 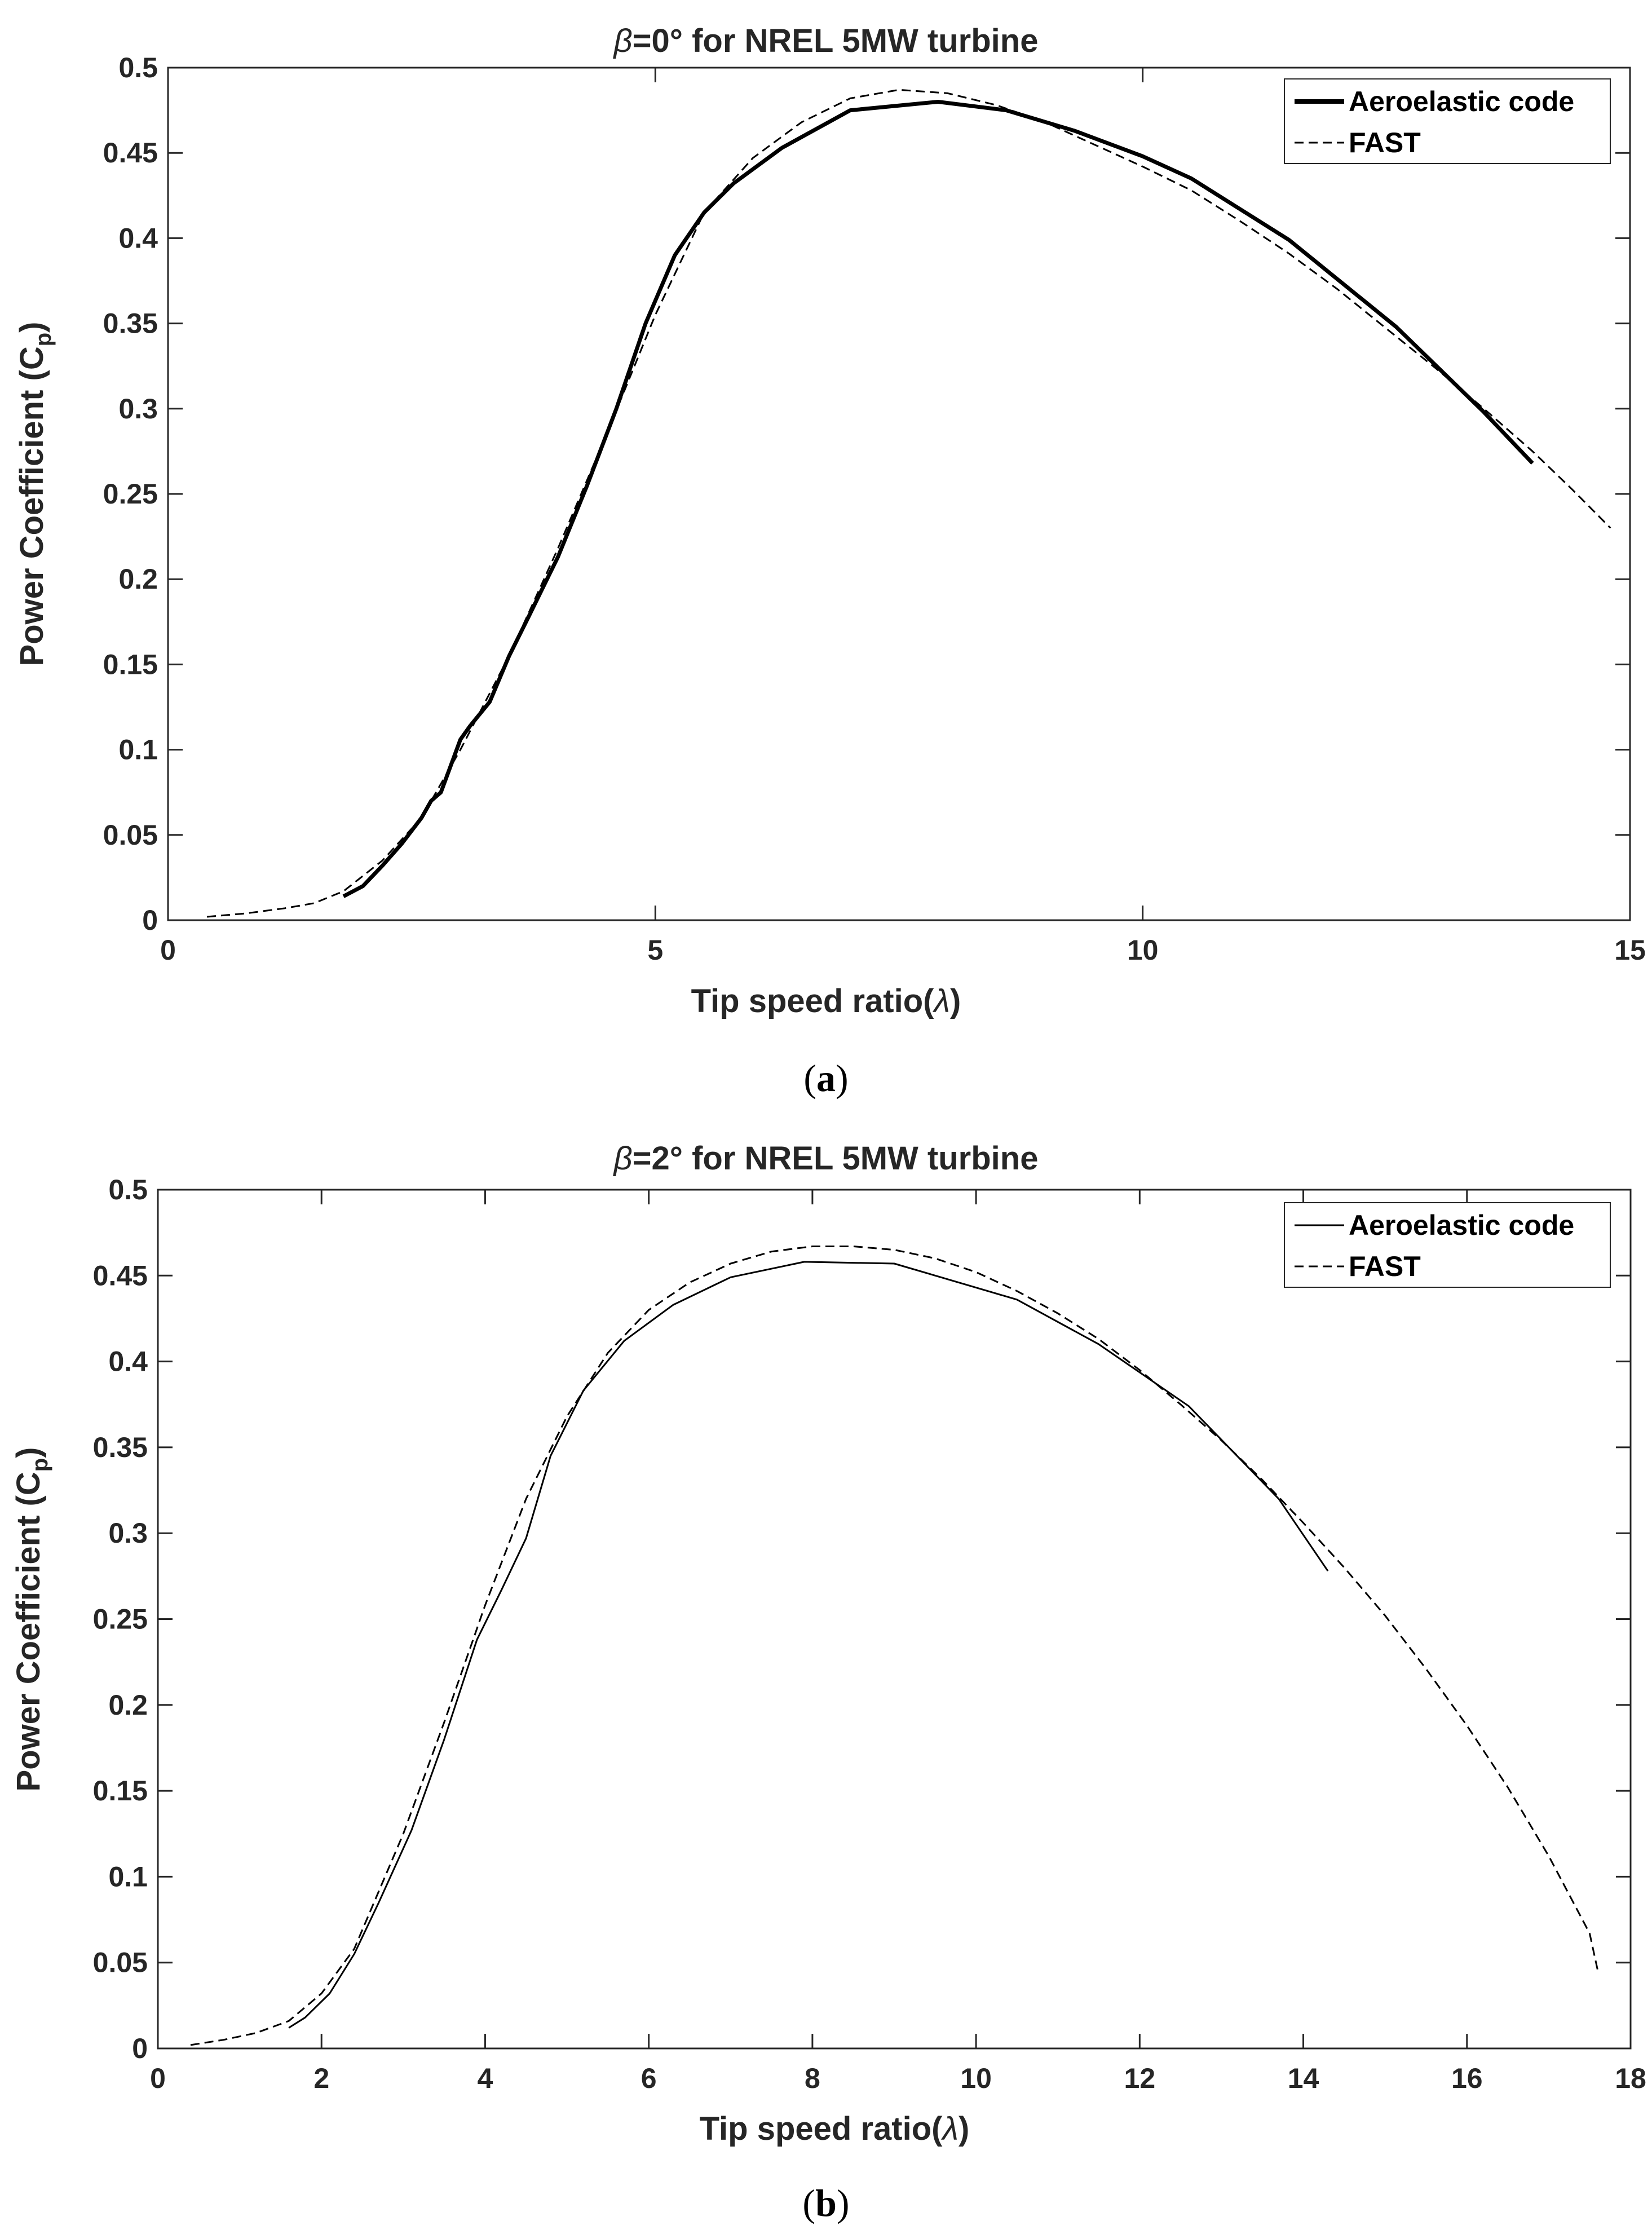 What do you see at coordinates (825, 2203) in the screenshot?
I see `chart-b-caption: (b)` at bounding box center [825, 2203].